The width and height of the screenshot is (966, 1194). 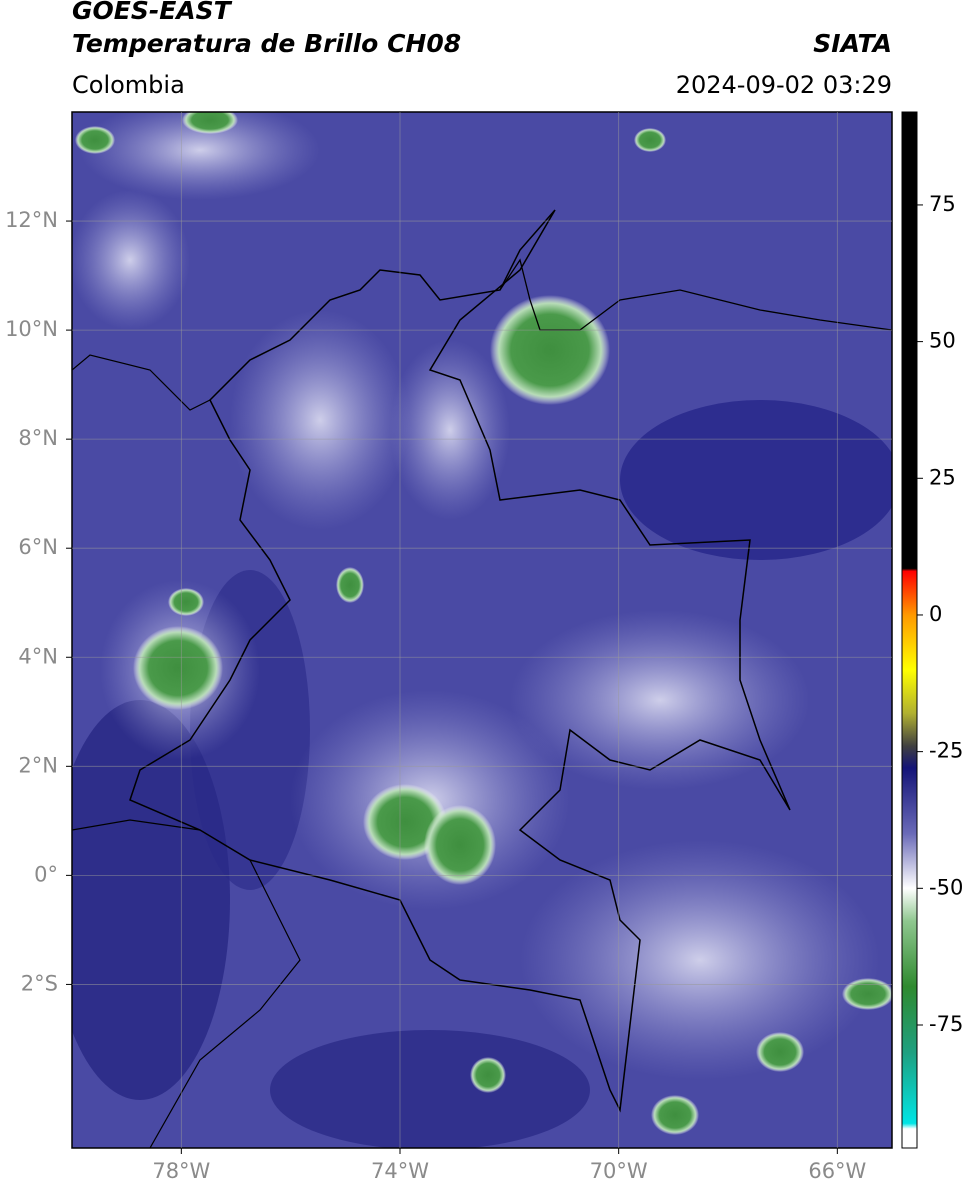 I want to click on y-tick-label: 10°N, so click(x=31, y=329).